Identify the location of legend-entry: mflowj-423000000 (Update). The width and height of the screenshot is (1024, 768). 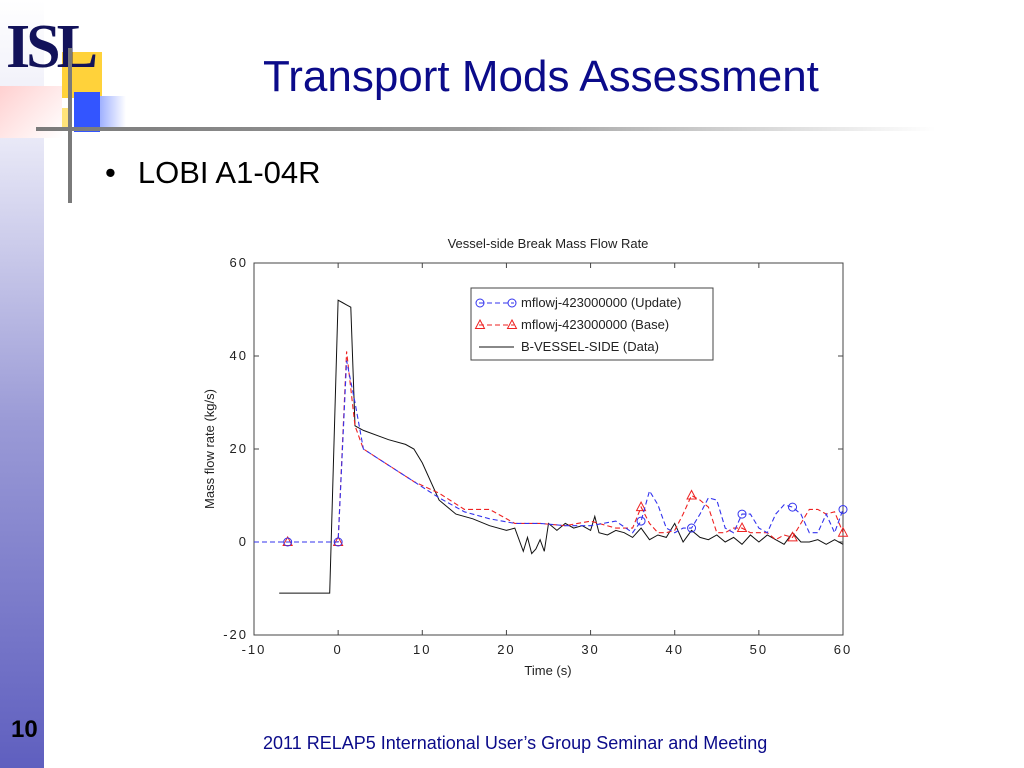
(578, 302).